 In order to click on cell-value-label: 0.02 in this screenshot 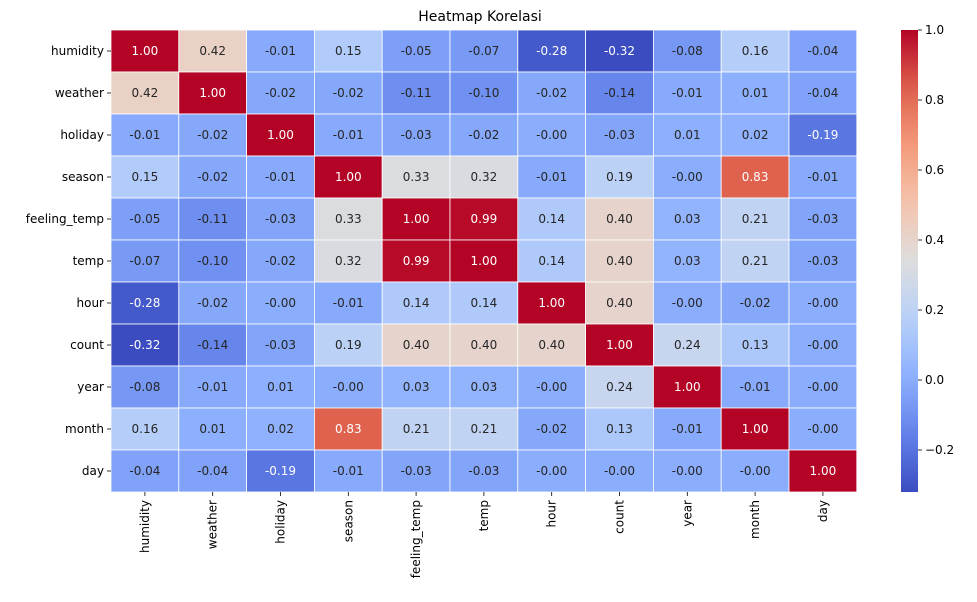, I will do `click(280, 429)`.